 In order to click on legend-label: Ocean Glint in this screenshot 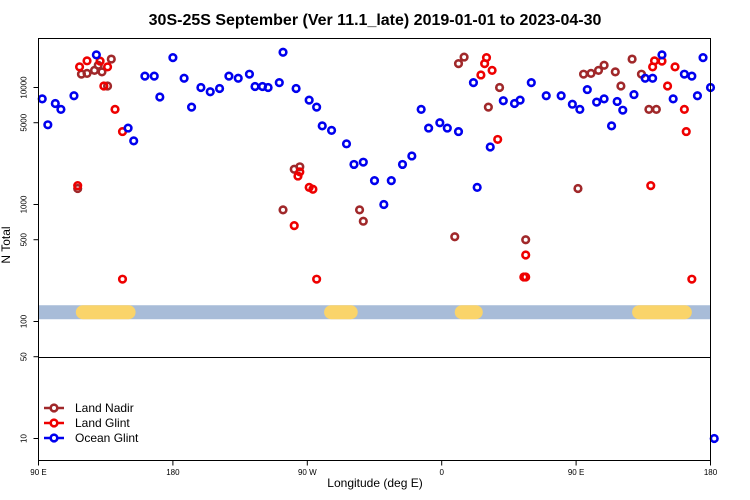, I will do `click(107, 438)`.